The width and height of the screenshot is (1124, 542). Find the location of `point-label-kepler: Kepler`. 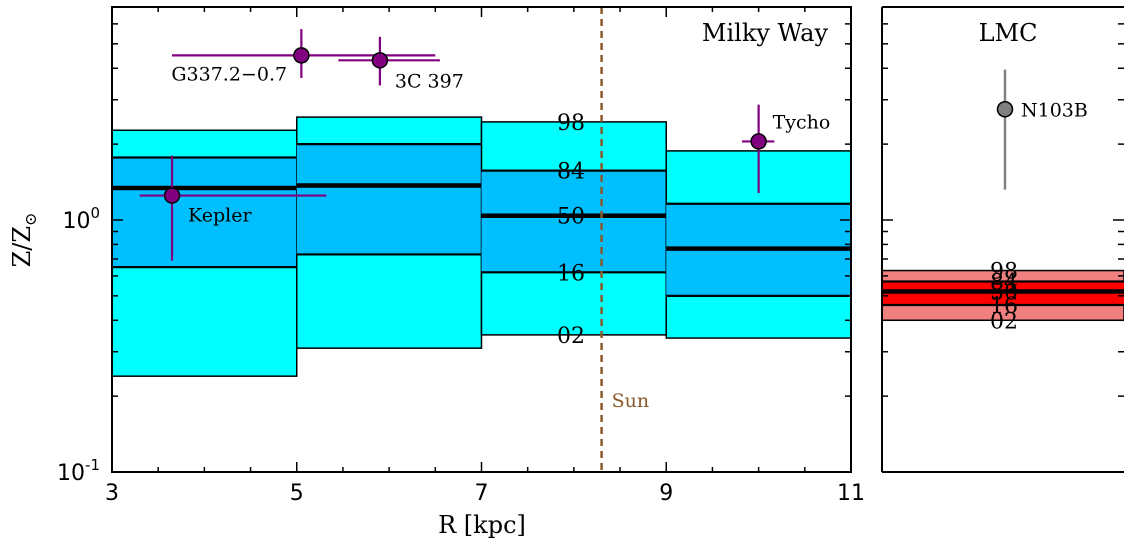

point-label-kepler: Kepler is located at coordinates (220, 216).